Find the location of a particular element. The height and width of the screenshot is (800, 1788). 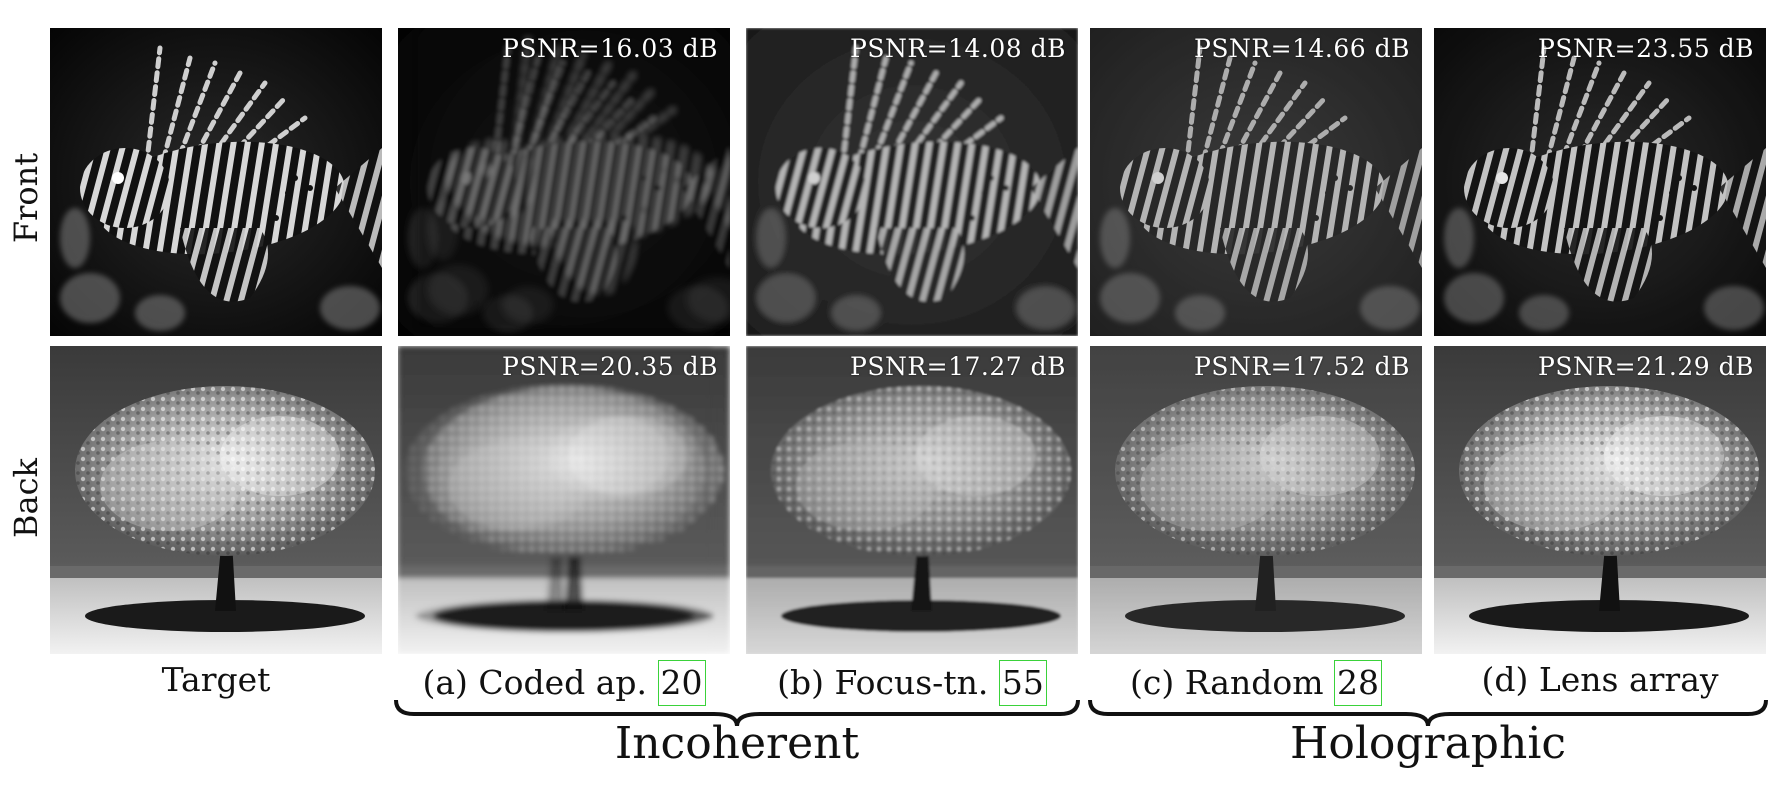

row-label-front: Front is located at coordinates (26, 198).